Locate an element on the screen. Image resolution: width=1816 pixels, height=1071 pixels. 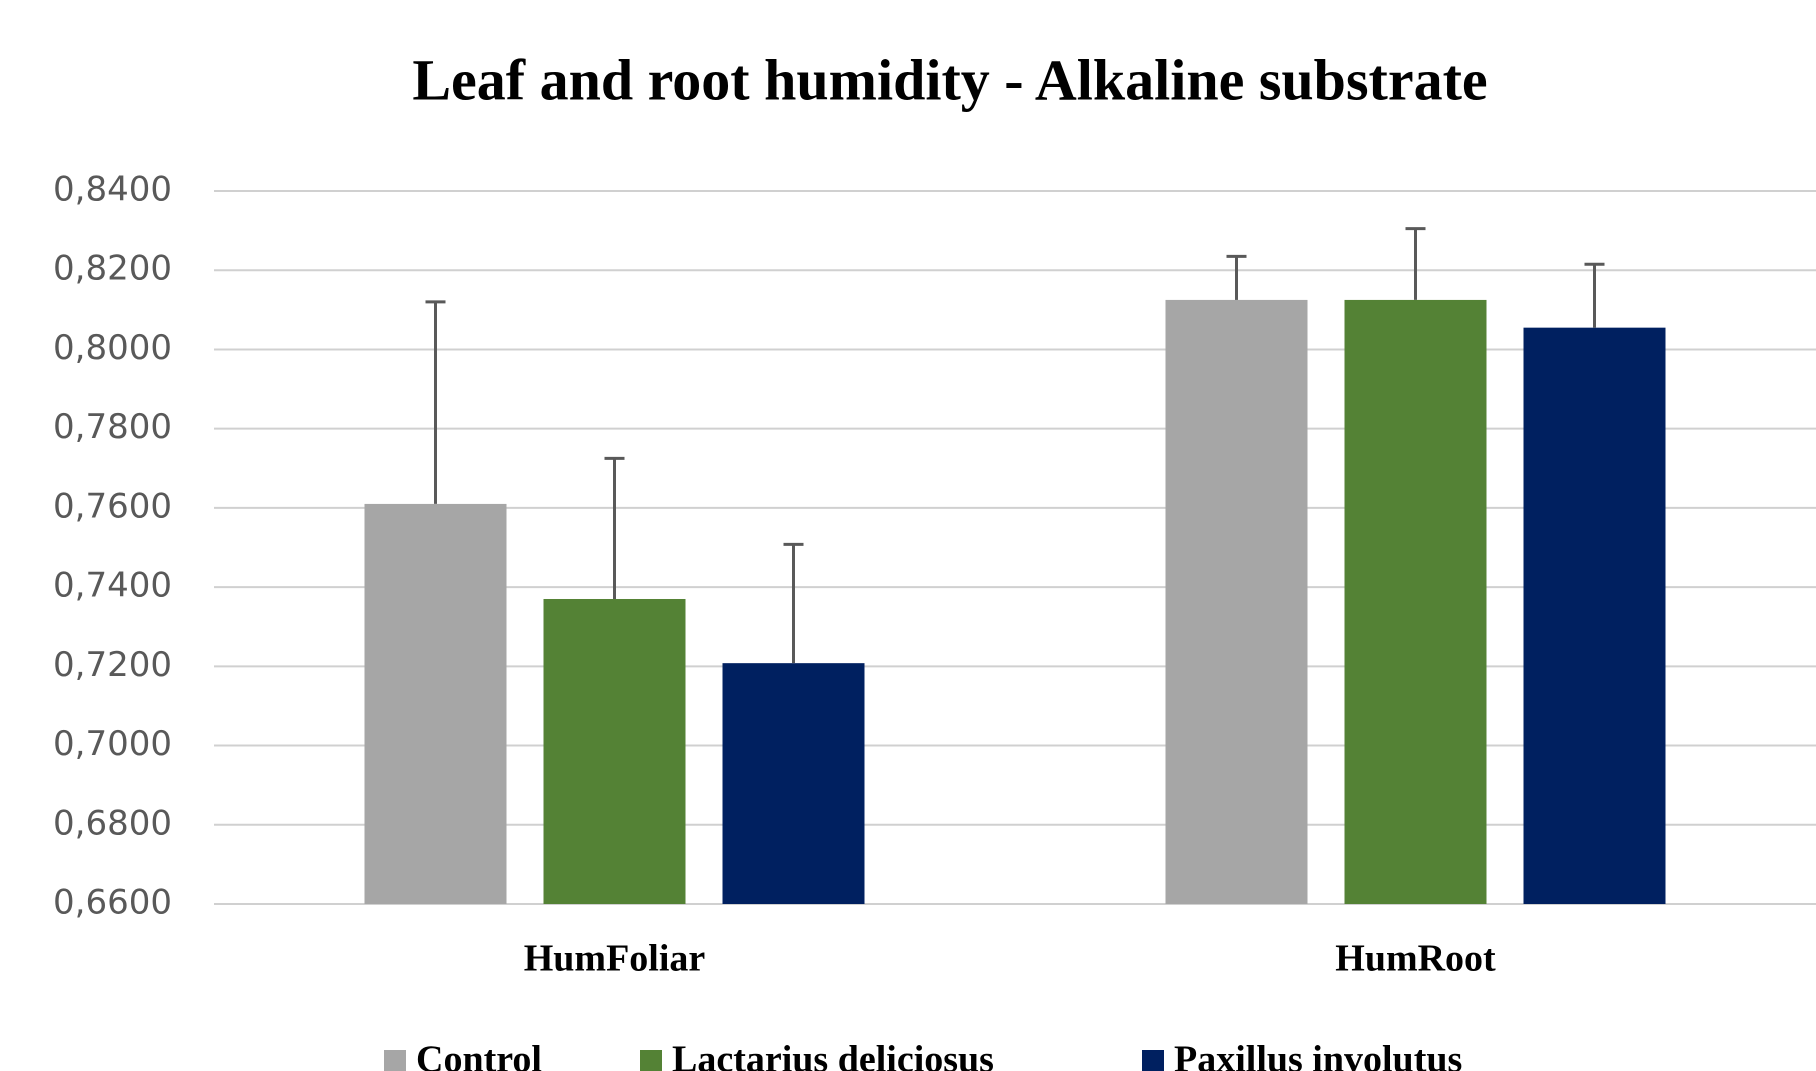
legend-label: Lactarius deliciosus is located at coordinates (833, 1055).